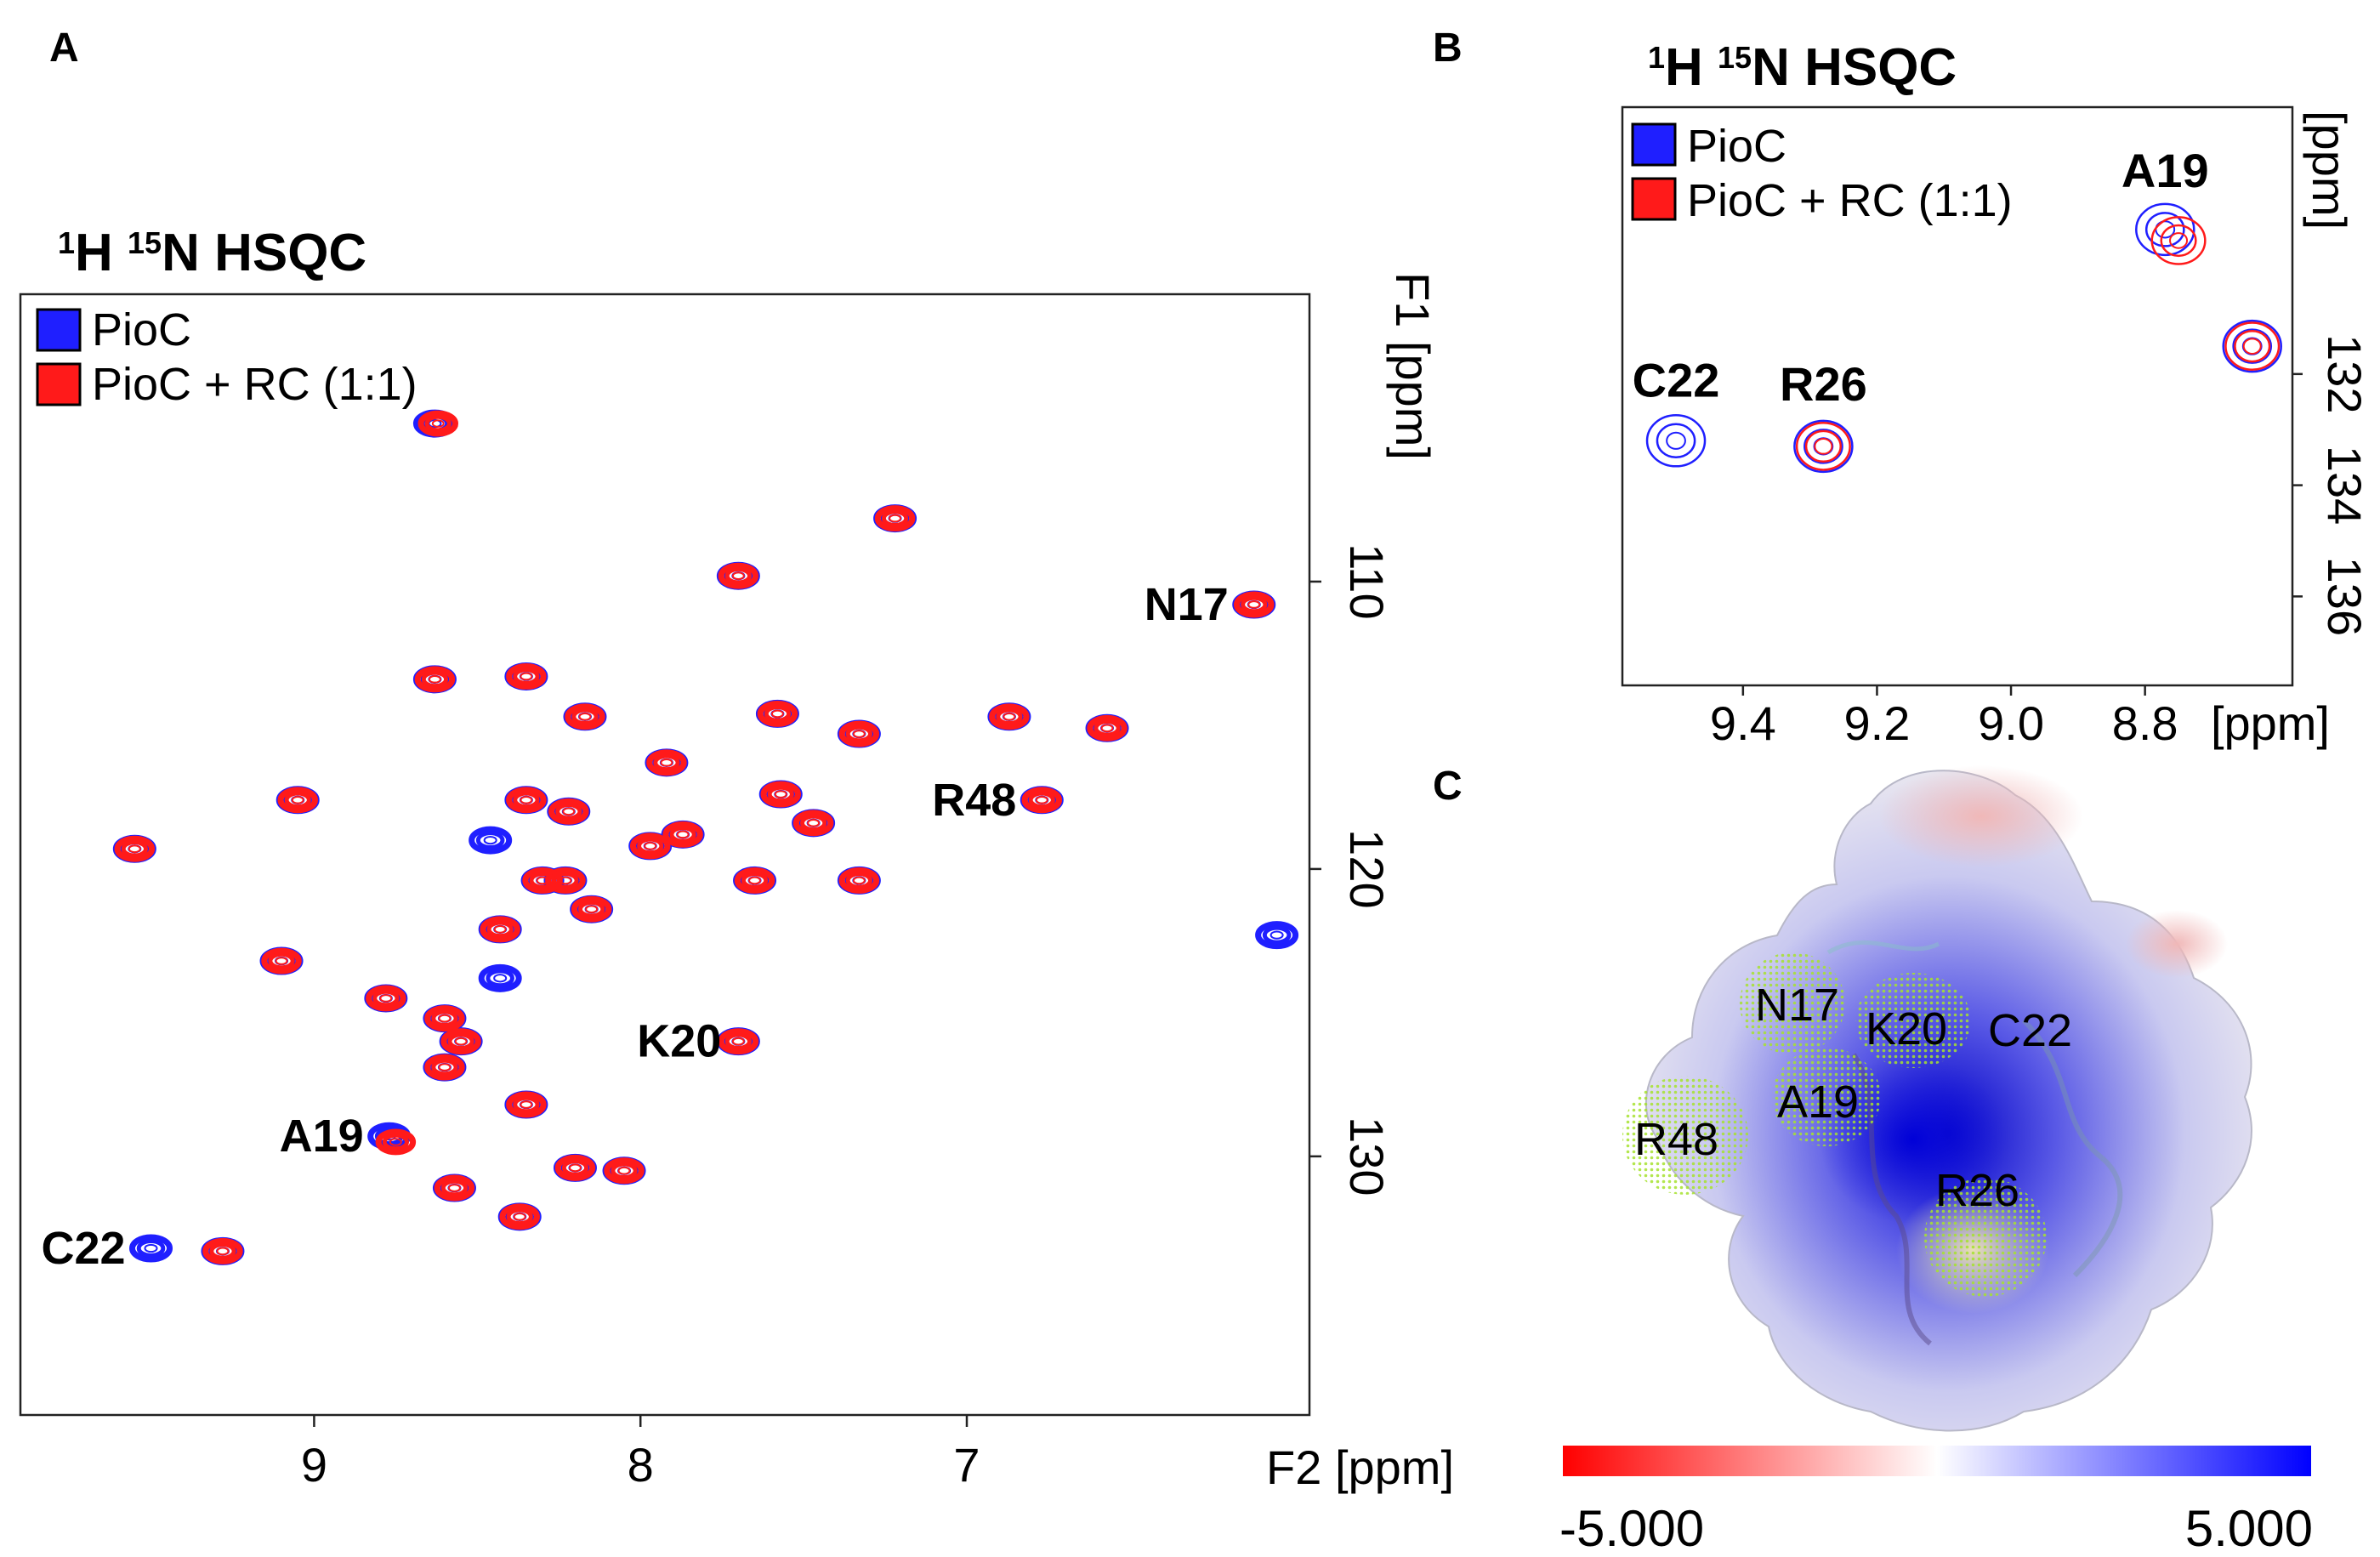 This screenshot has height=1557, width=2380. I want to click on panel-b-plot-frame, so click(1957, 396).